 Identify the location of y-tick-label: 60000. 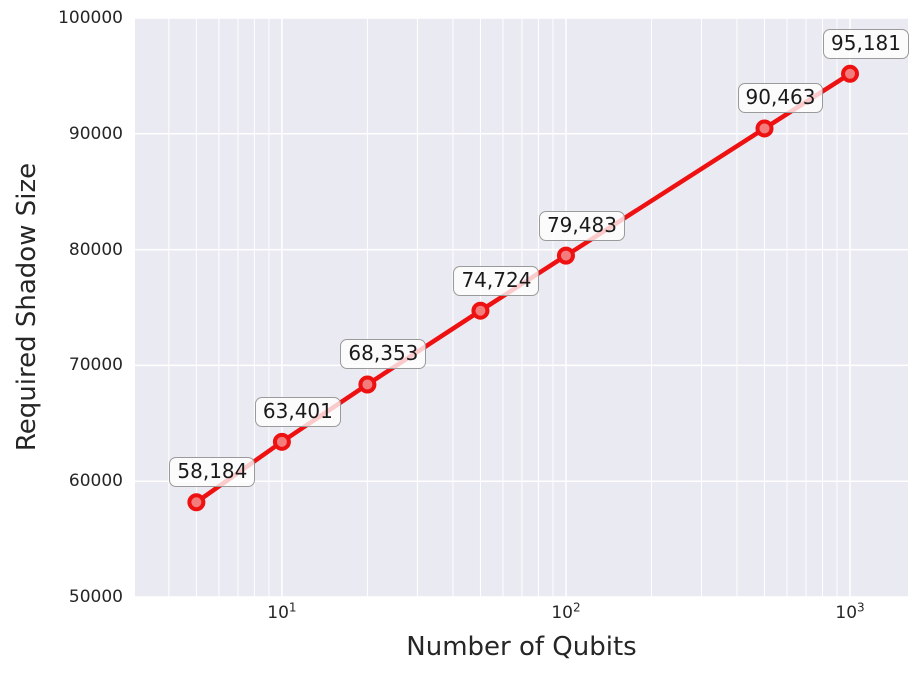
(95, 481).